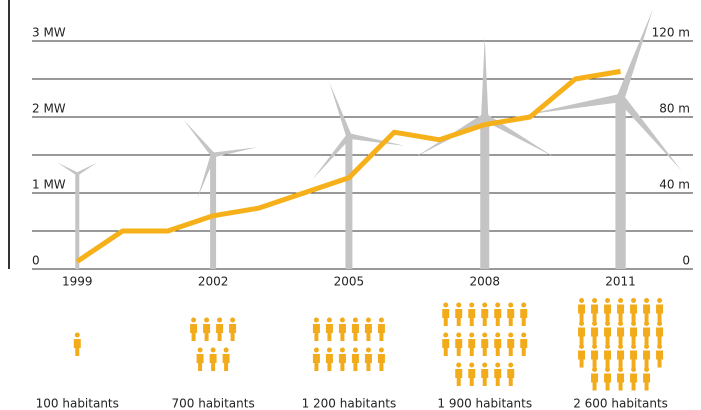 The height and width of the screenshot is (410, 701). What do you see at coordinates (686, 261) in the screenshot?
I see `y2-tick-label: 0` at bounding box center [686, 261].